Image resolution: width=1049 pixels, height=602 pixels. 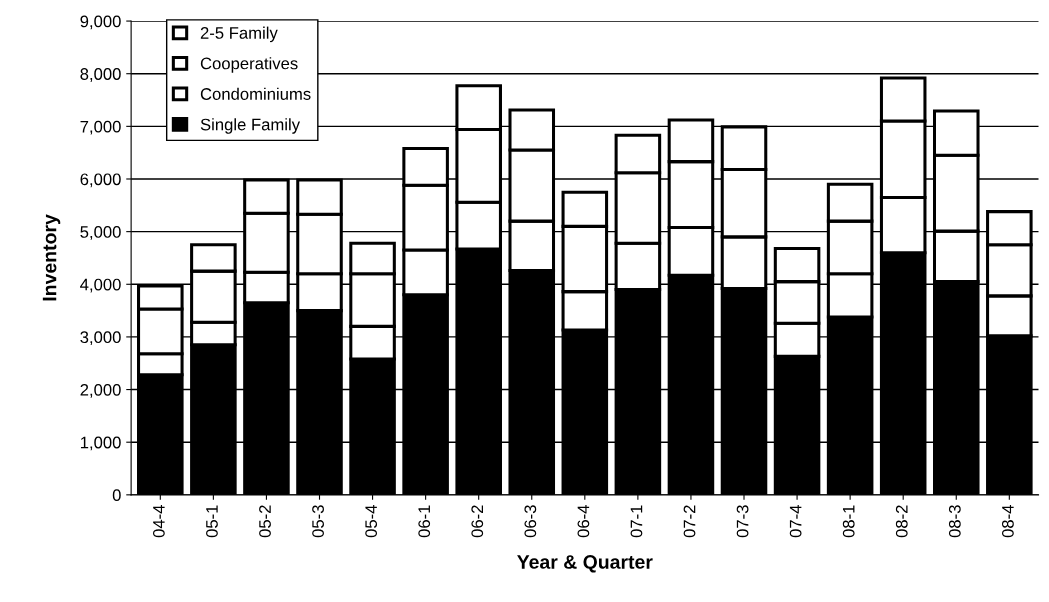 I want to click on y-tick-label: 3,000, so click(x=100, y=338).